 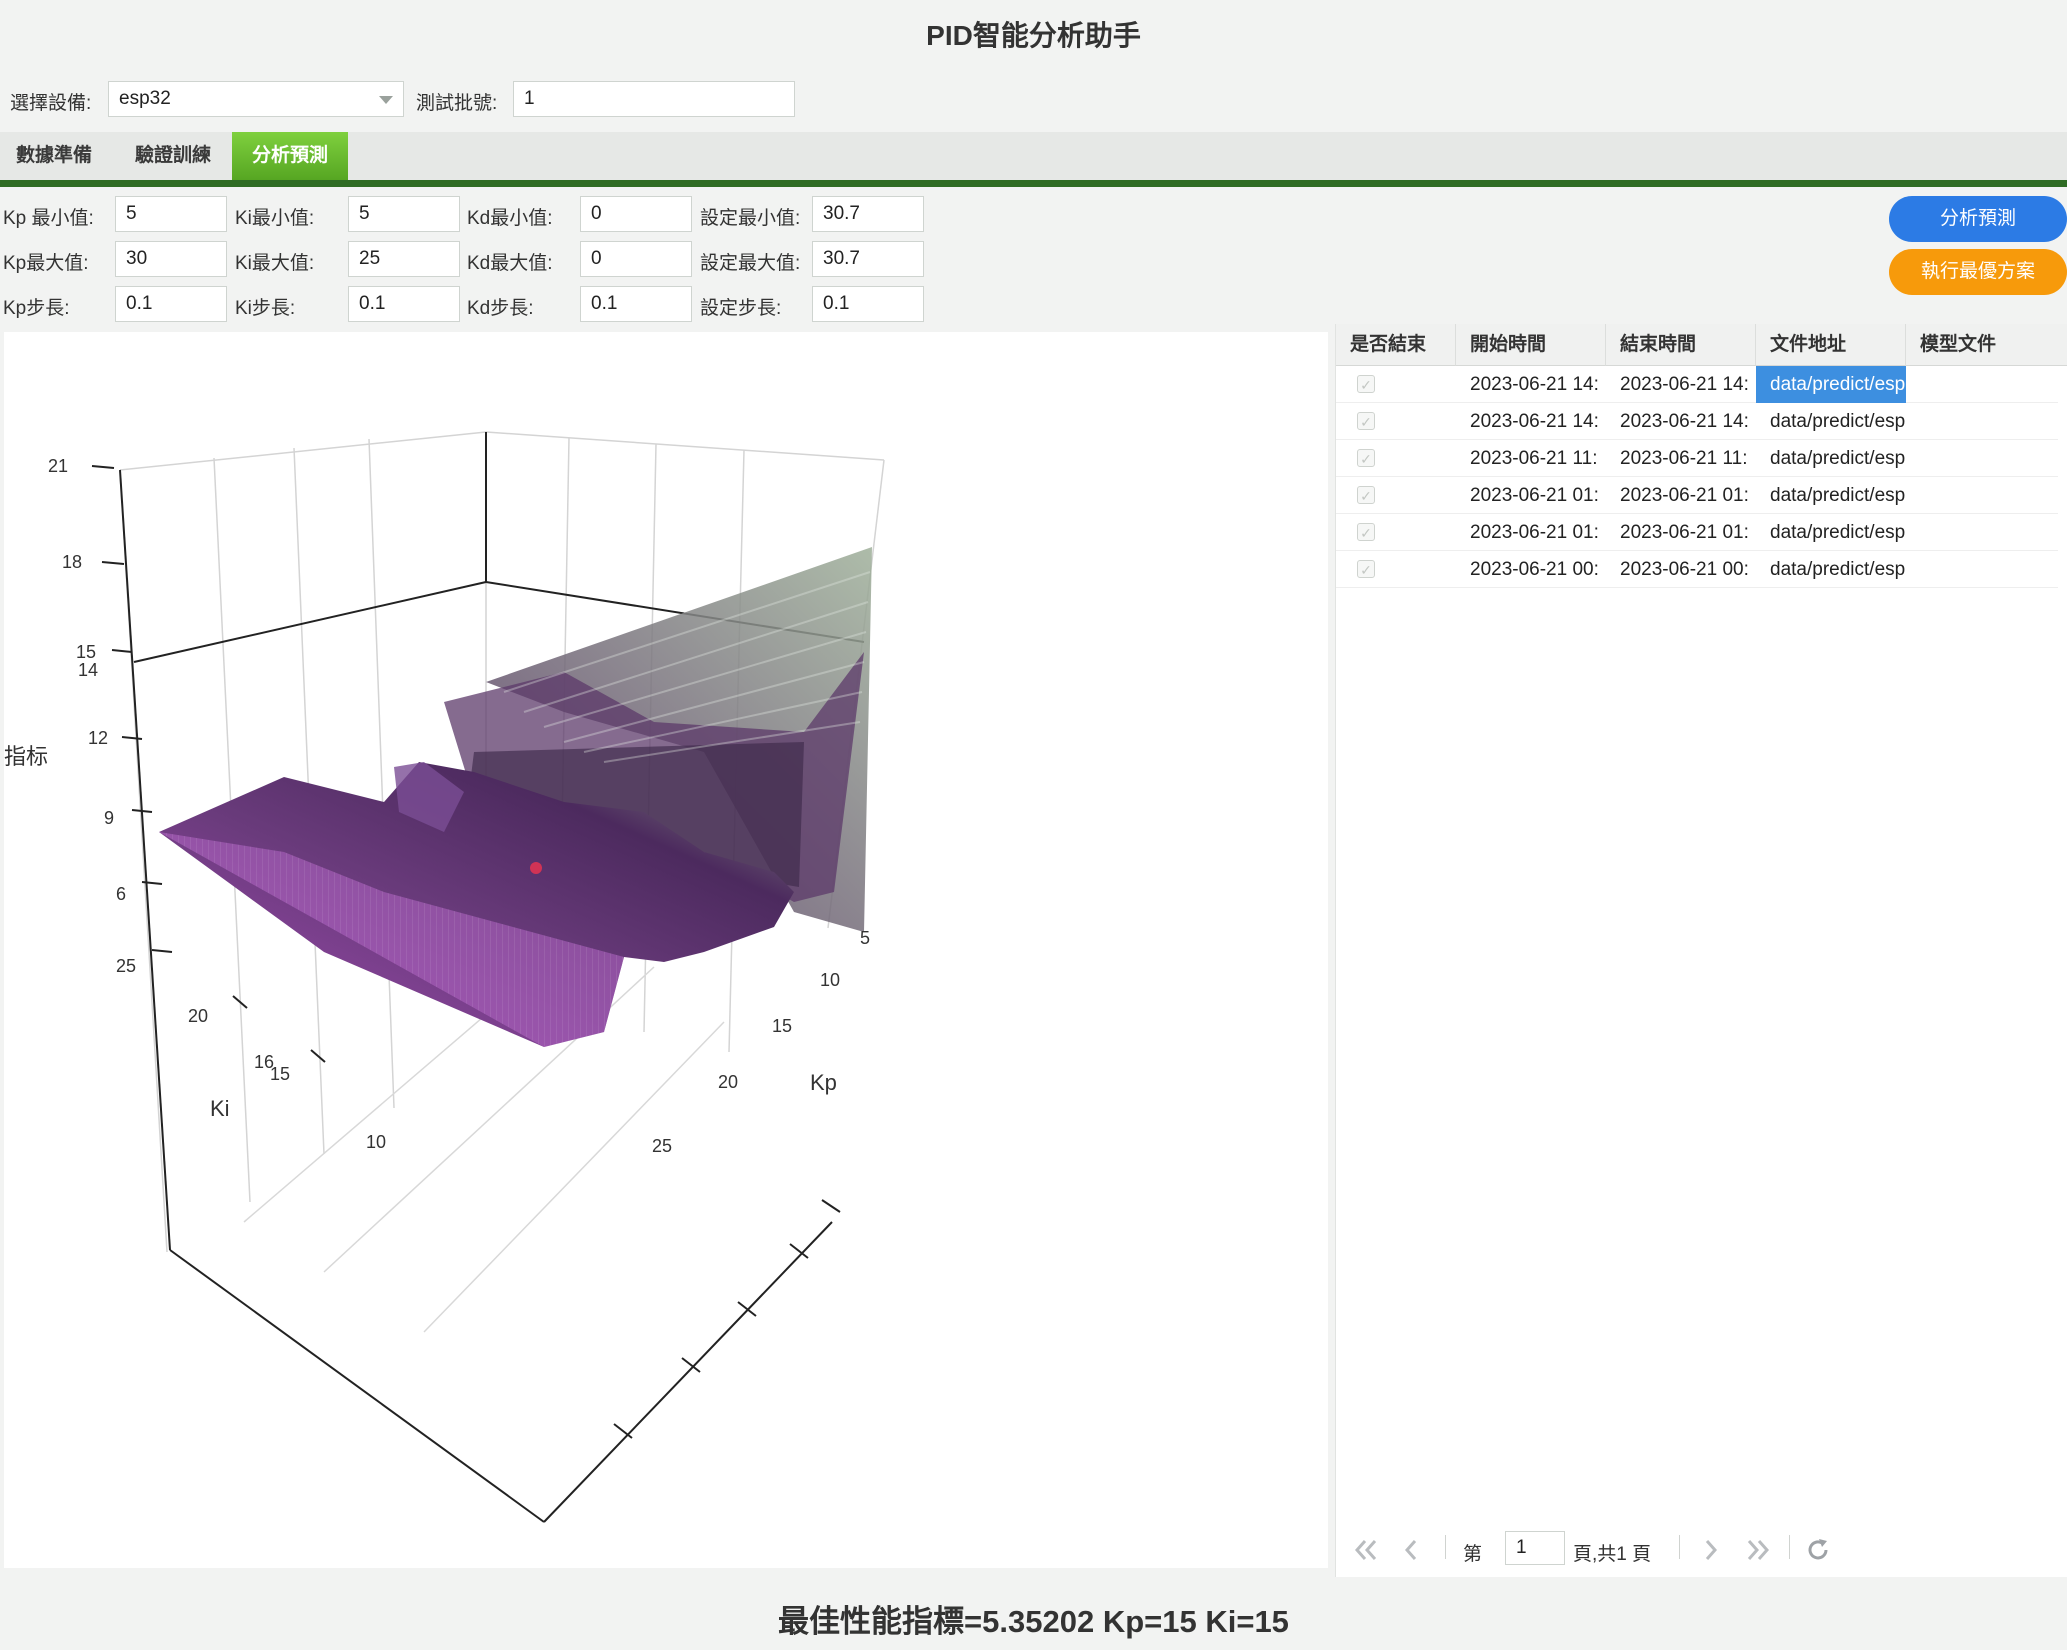 I want to click on set-step-input, so click(x=868, y=304).